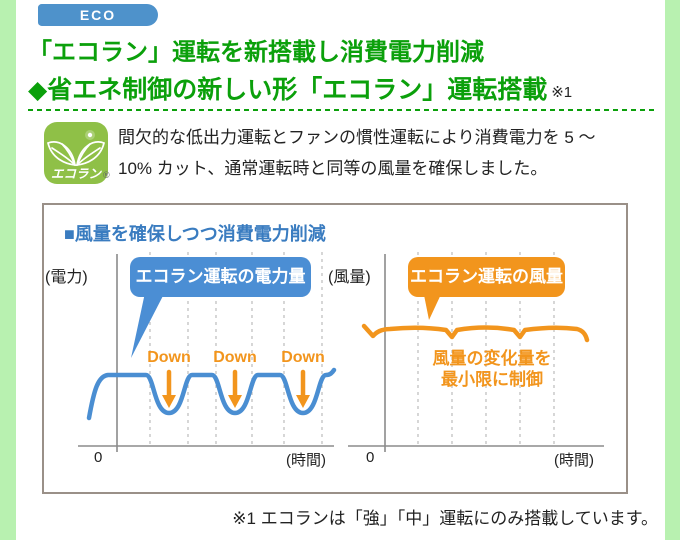  Describe the element at coordinates (66, 277) in the screenshot. I see `left-y-axis-label: (電力)` at that location.